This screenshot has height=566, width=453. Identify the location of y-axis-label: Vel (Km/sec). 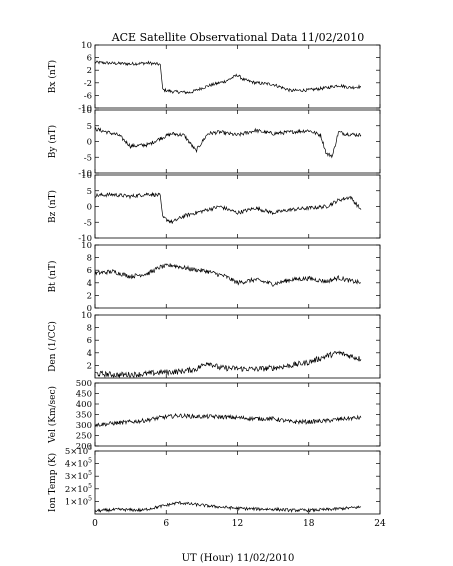
(52, 415).